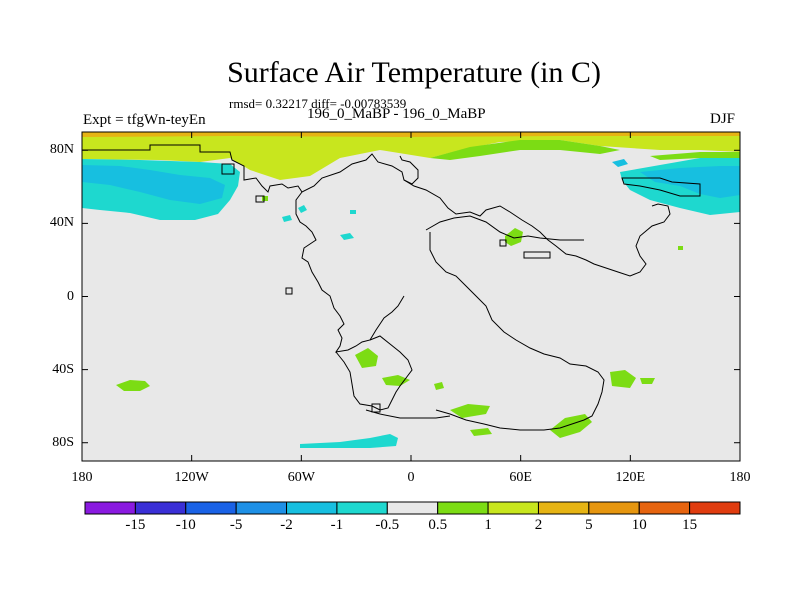 This screenshot has height=600, width=800. What do you see at coordinates (318, 103) in the screenshot?
I see `stats-label: rmsd= 0.32217 diff= -0.00783539` at bounding box center [318, 103].